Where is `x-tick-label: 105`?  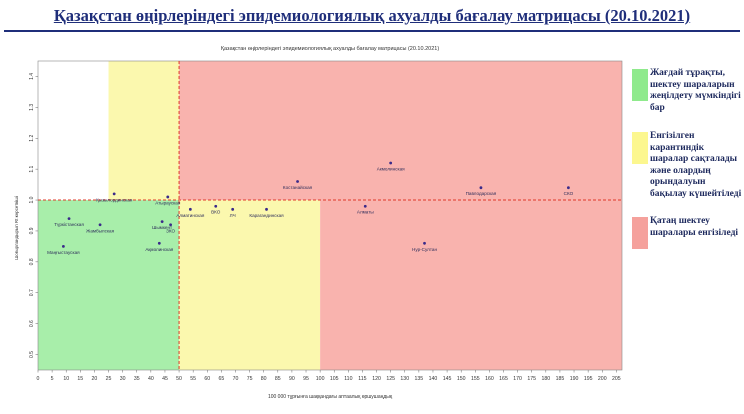
x-tick-label: 105 is located at coordinates (334, 379).